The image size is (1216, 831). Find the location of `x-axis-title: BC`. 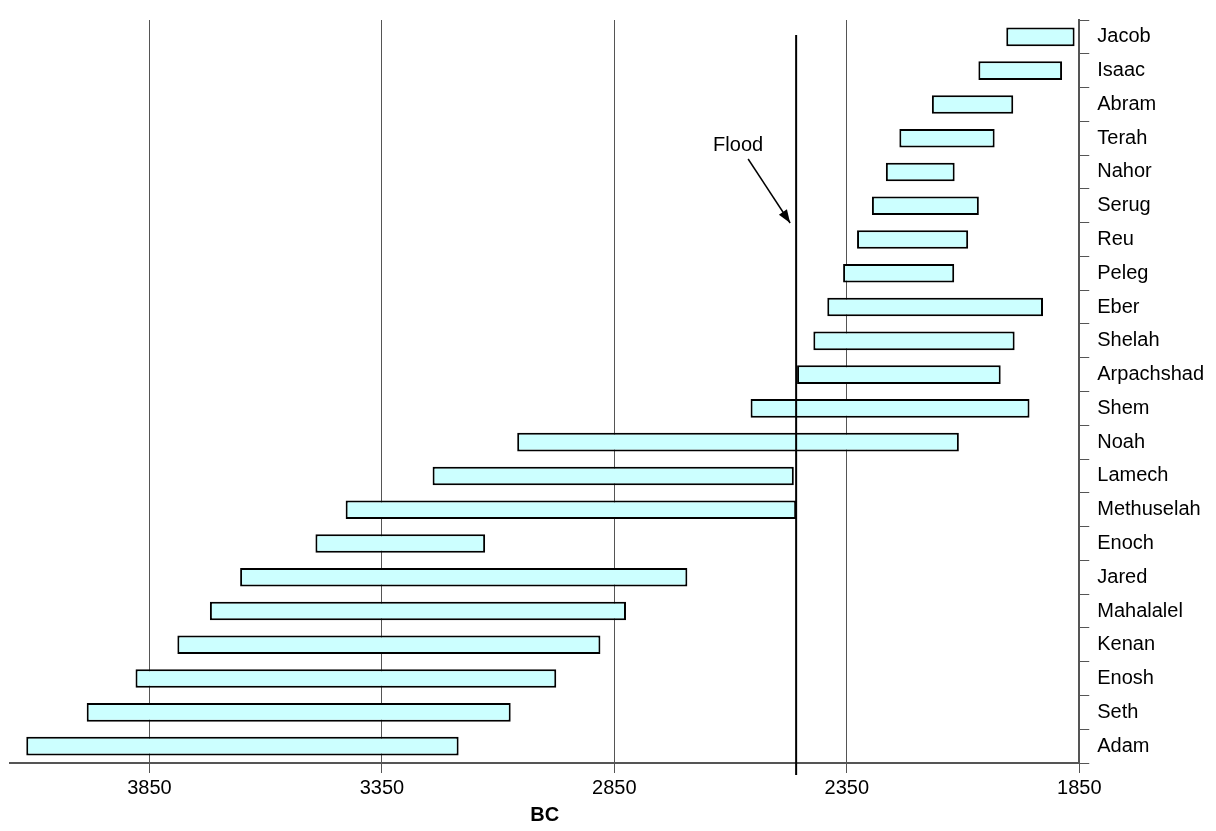

x-axis-title: BC is located at coordinates (545, 813).